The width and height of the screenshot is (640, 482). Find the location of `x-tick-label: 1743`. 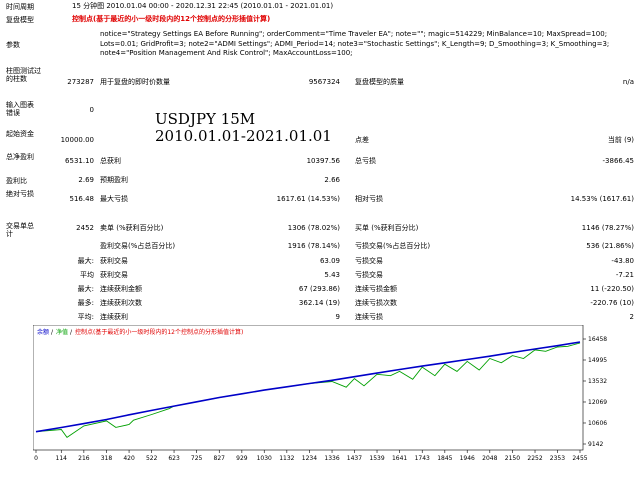

x-tick-label: 1743 is located at coordinates (422, 458).